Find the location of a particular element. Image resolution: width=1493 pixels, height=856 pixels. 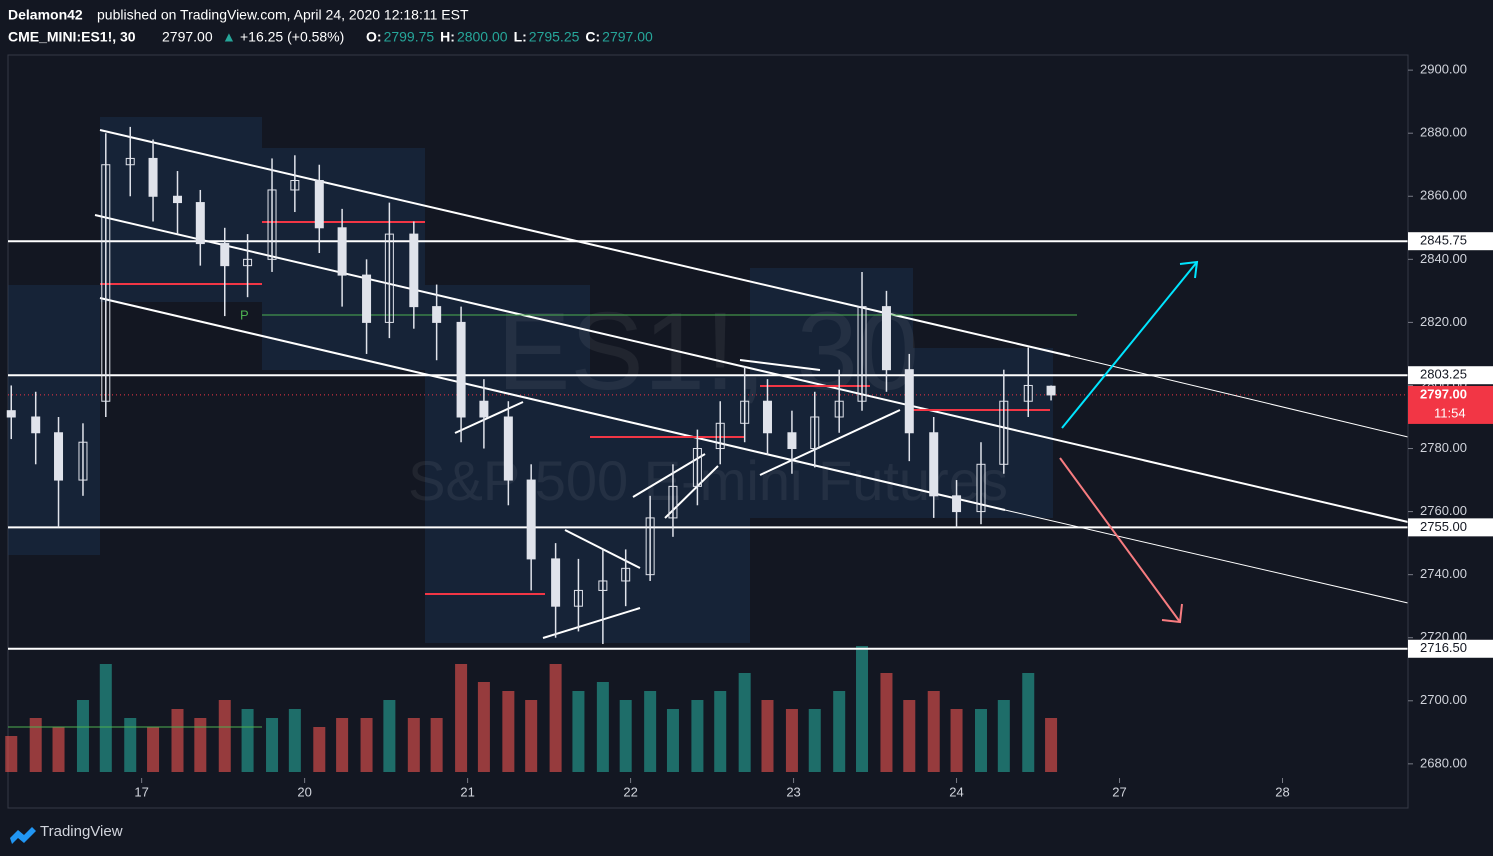

level-tag is located at coordinates (1450, 375).